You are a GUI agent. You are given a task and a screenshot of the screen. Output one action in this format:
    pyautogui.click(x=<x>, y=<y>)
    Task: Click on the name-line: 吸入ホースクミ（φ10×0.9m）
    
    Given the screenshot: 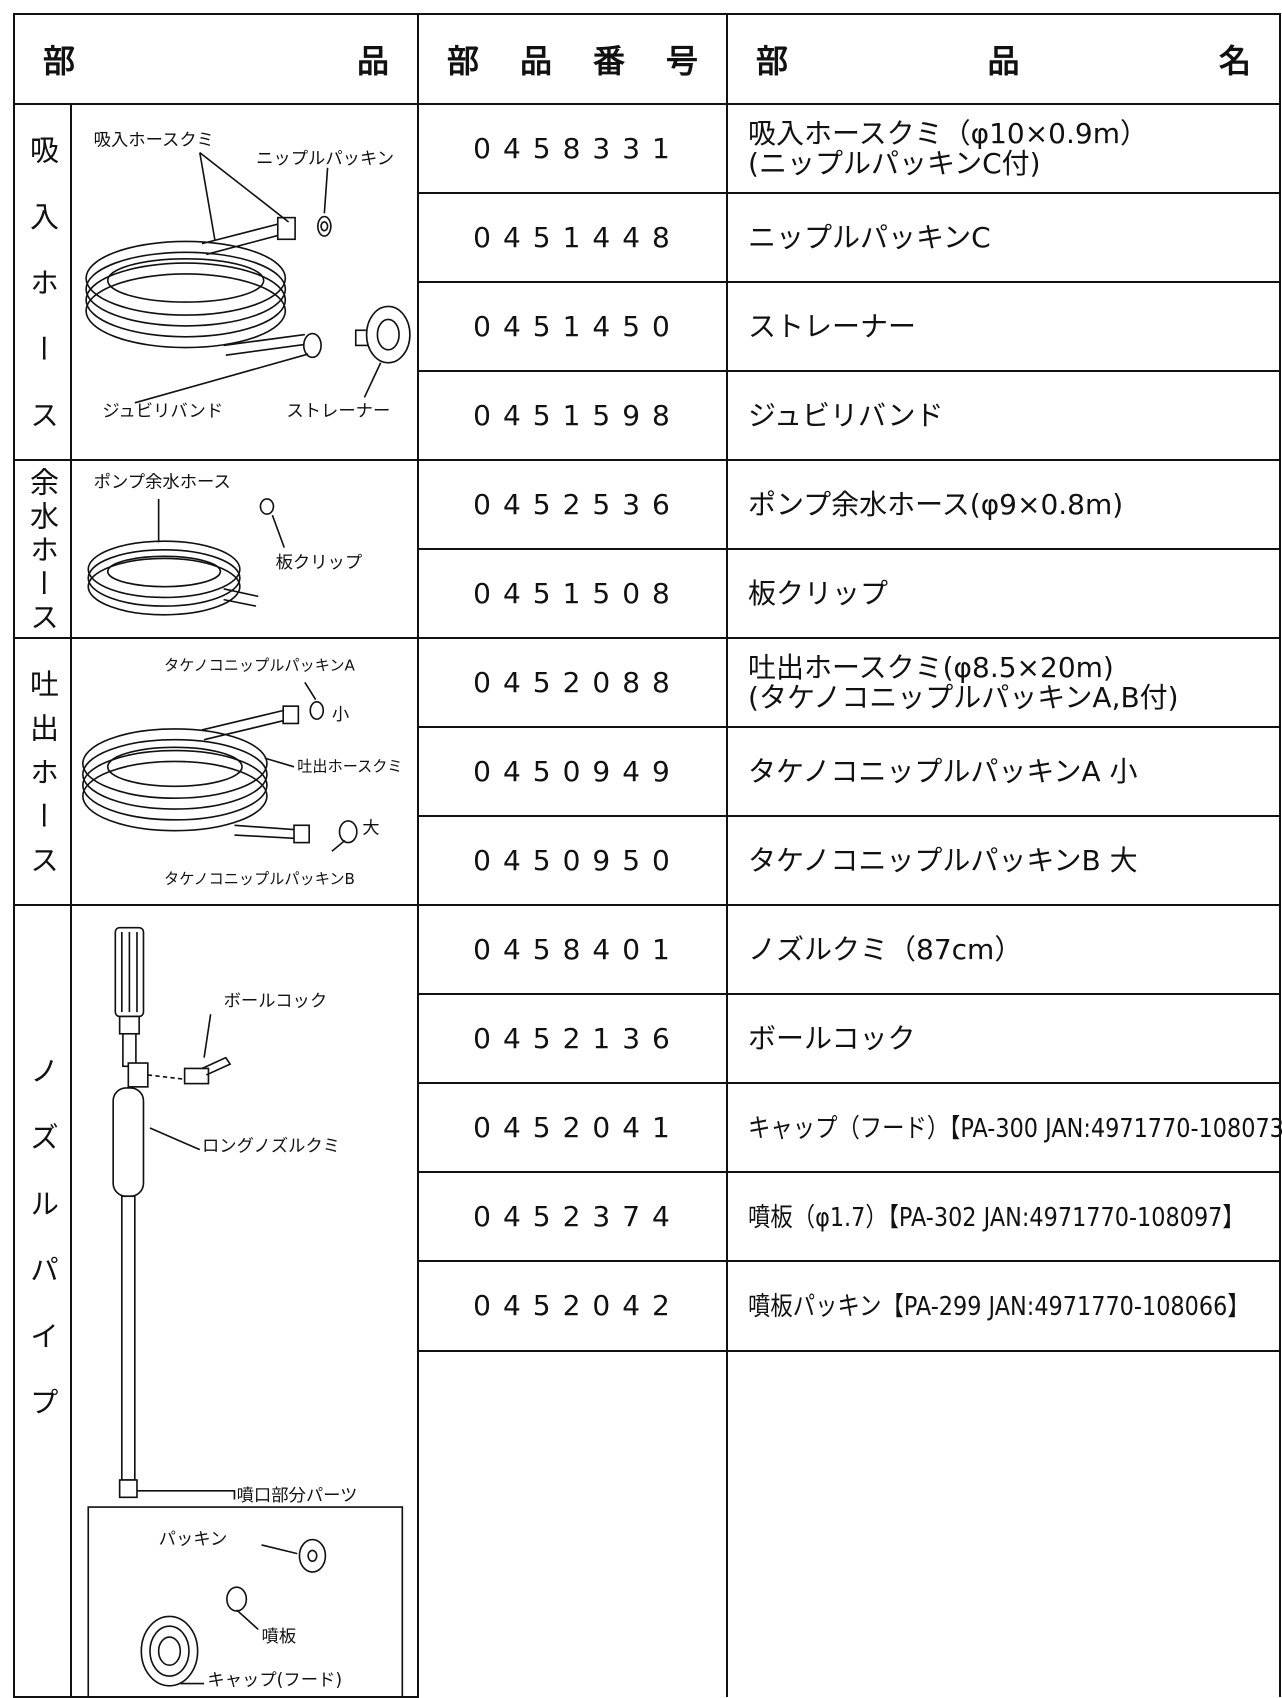 What is the action you would take?
    pyautogui.click(x=948, y=134)
    